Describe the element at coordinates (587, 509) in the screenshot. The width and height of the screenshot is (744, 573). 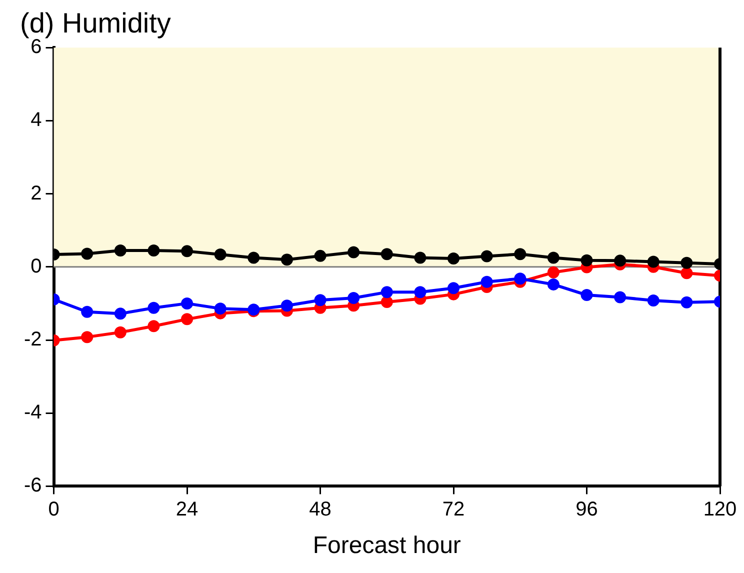
I see `x-tick-label: 96` at that location.